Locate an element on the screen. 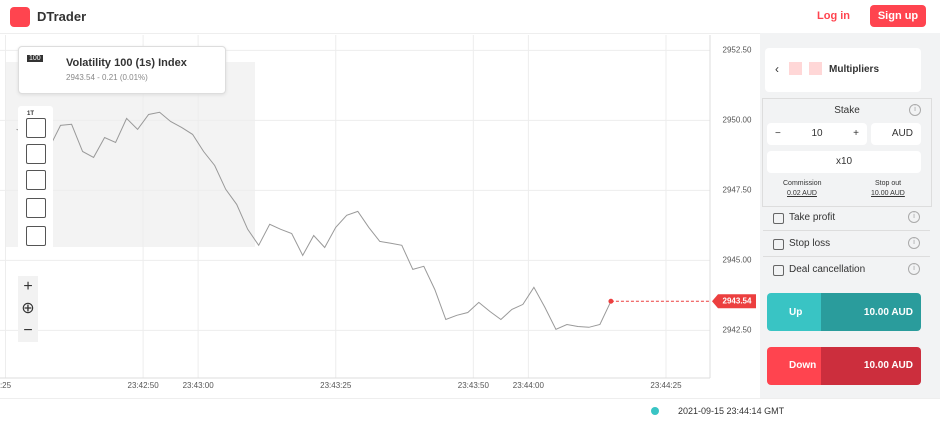  header: DTrader Log in Sign up is located at coordinates (470, 17).